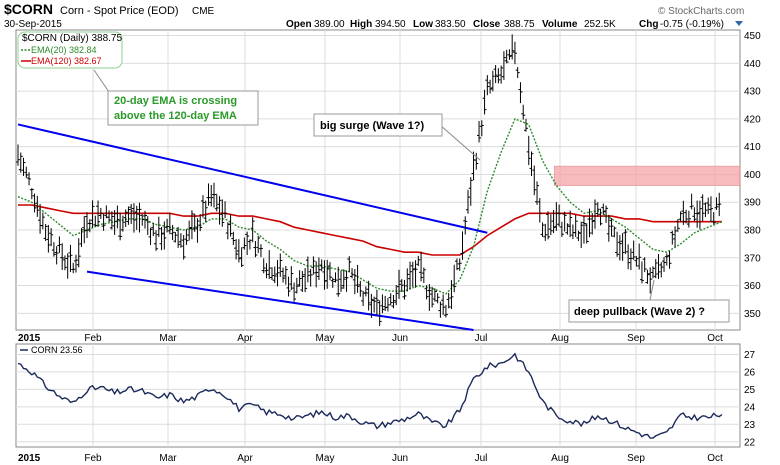  Describe the element at coordinates (752, 258) in the screenshot. I see `y-tick-label: 370` at that location.